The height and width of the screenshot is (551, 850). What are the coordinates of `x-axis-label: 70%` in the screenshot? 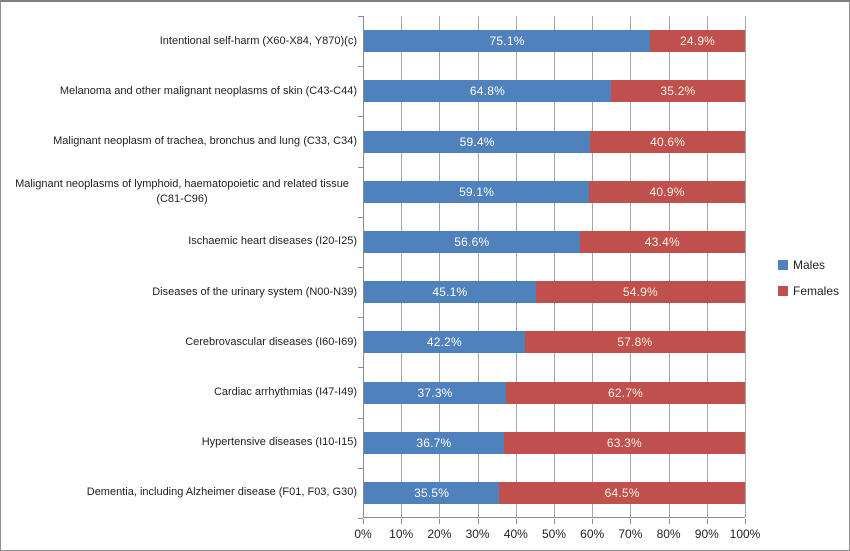 It's located at (630, 534).